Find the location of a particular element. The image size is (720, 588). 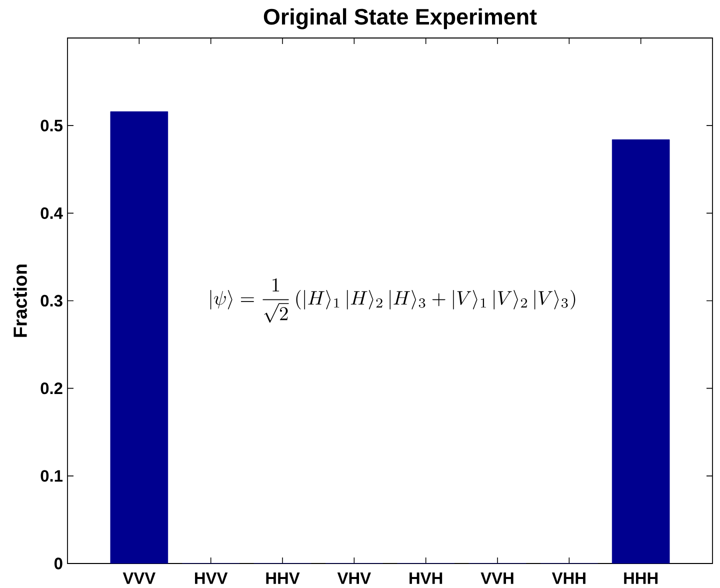

x-tick-label: VHH is located at coordinates (569, 578).